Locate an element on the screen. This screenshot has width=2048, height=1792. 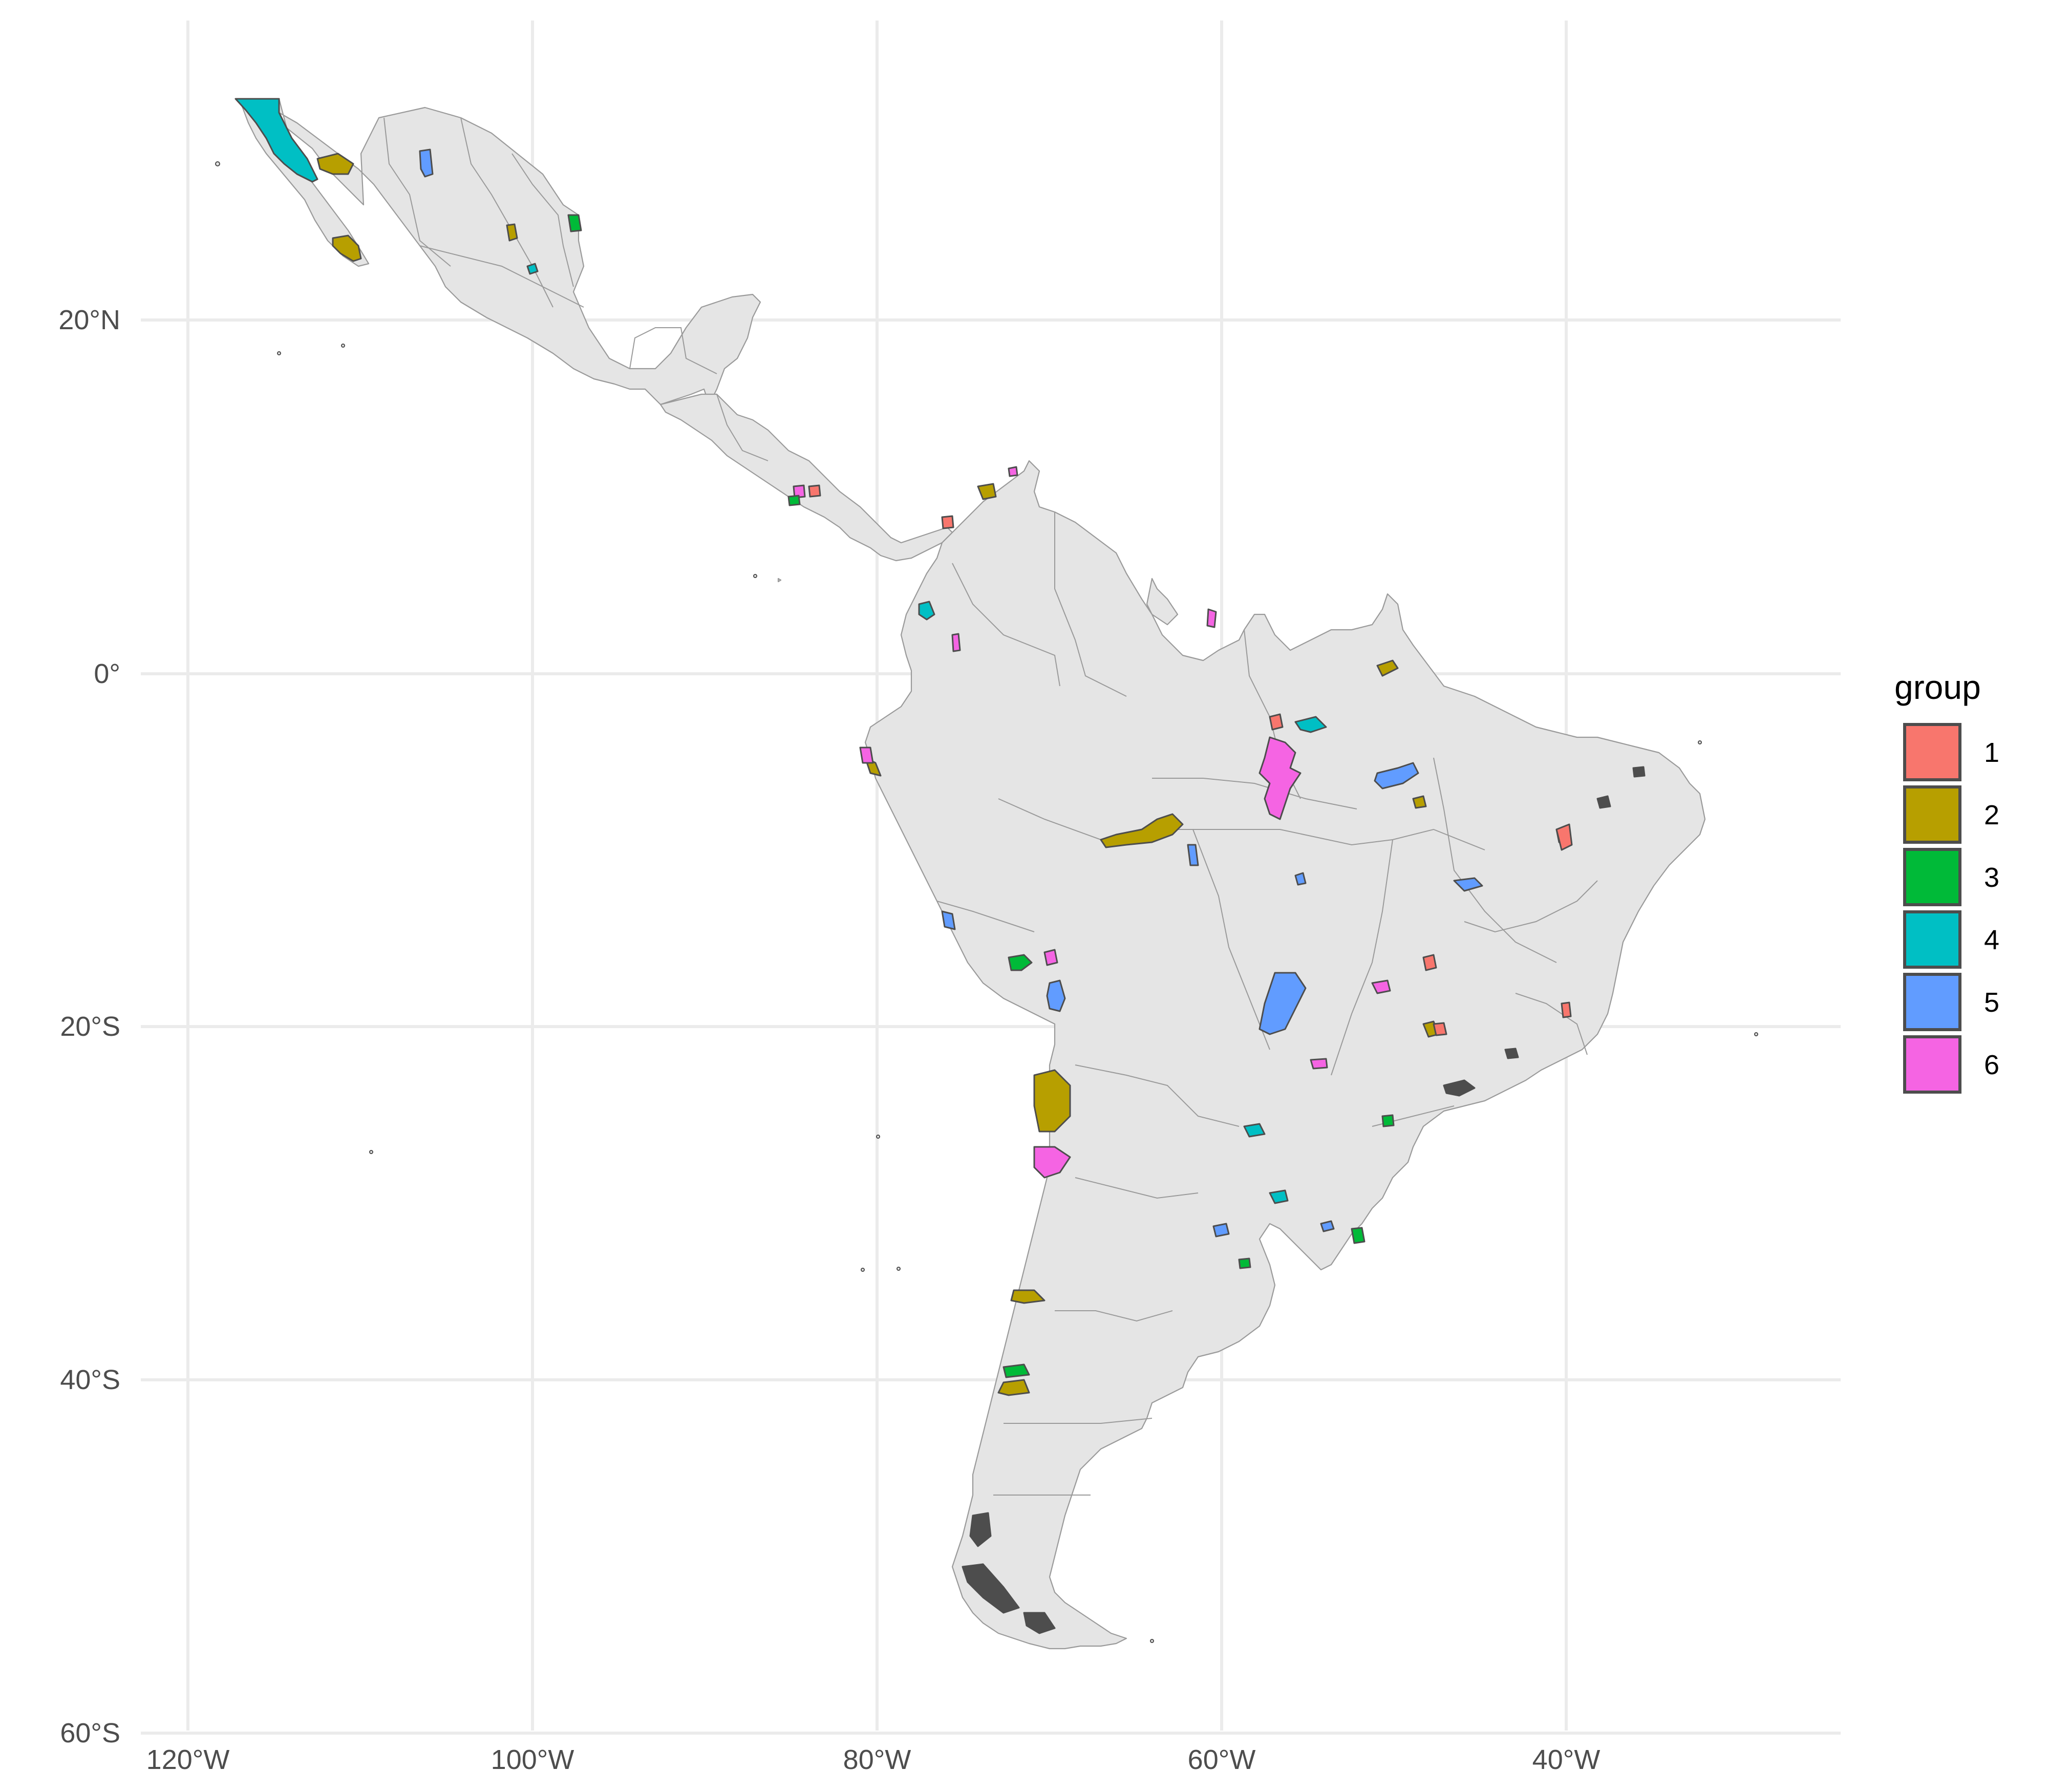
legend-label-4: 4 is located at coordinates (1991, 940).